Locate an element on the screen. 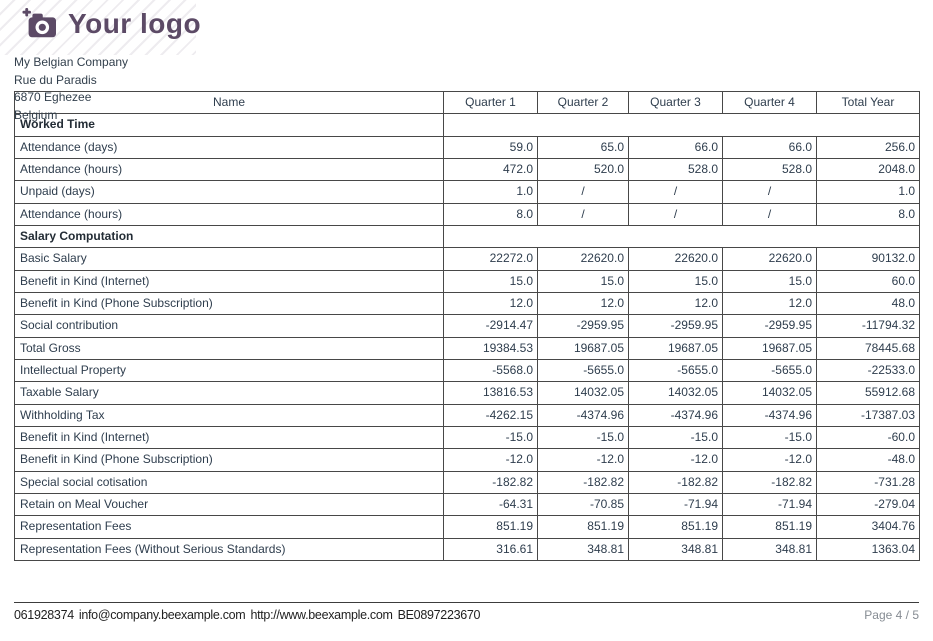 The width and height of the screenshot is (933, 641). cell-value: 48.0 is located at coordinates (868, 303).